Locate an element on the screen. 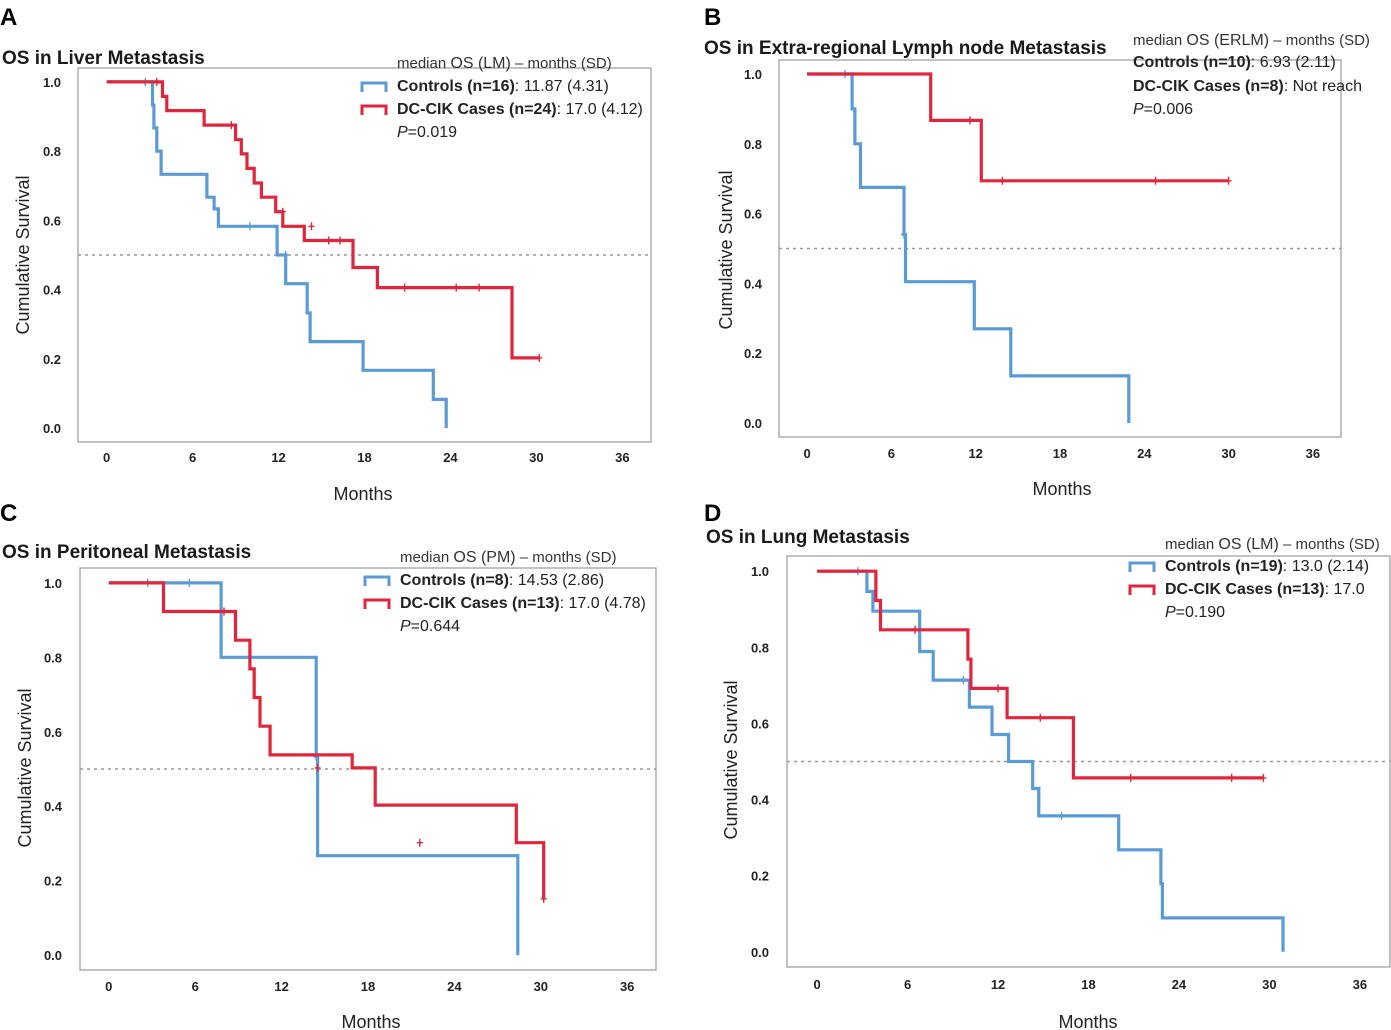  p-value: P=0.190 is located at coordinates (1195, 612).